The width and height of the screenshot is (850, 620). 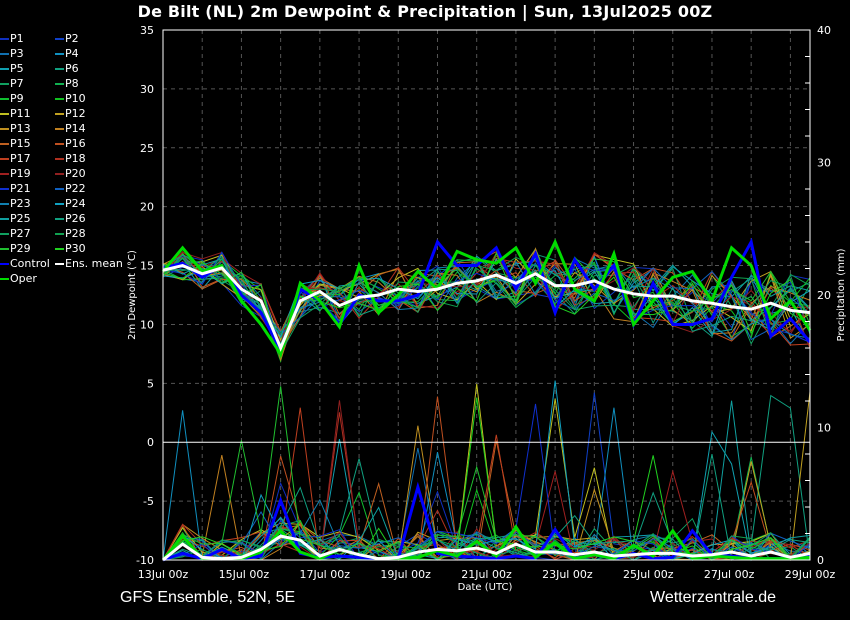 What do you see at coordinates (485, 587) in the screenshot?
I see `x-axis-label: Date (UTC)` at bounding box center [485, 587].